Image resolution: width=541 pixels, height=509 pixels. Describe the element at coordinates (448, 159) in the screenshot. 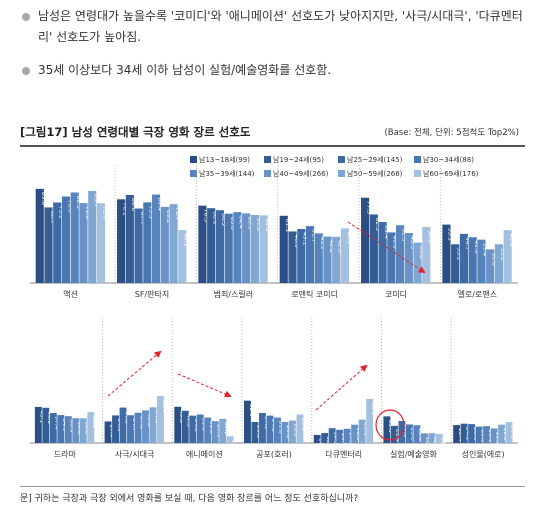

I see `legend-label: 남30~34세(88)` at that location.